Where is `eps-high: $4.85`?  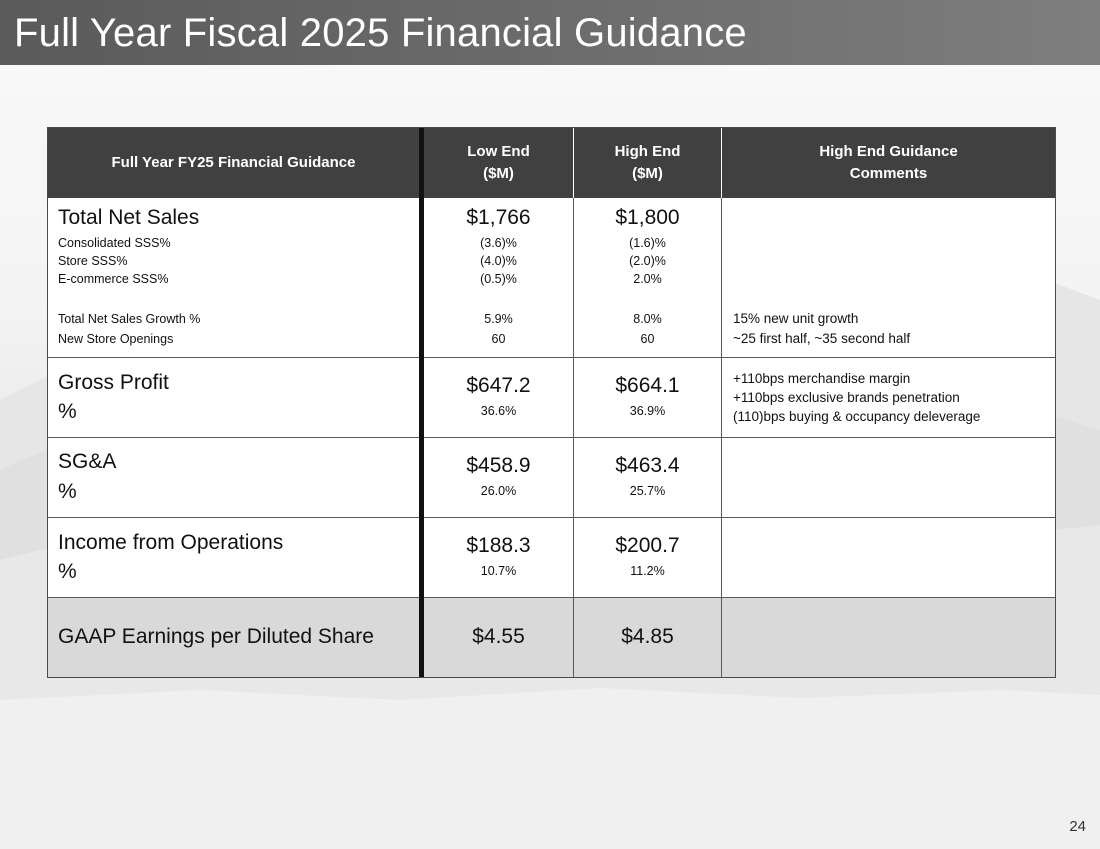 eps-high: $4.85 is located at coordinates (647, 636).